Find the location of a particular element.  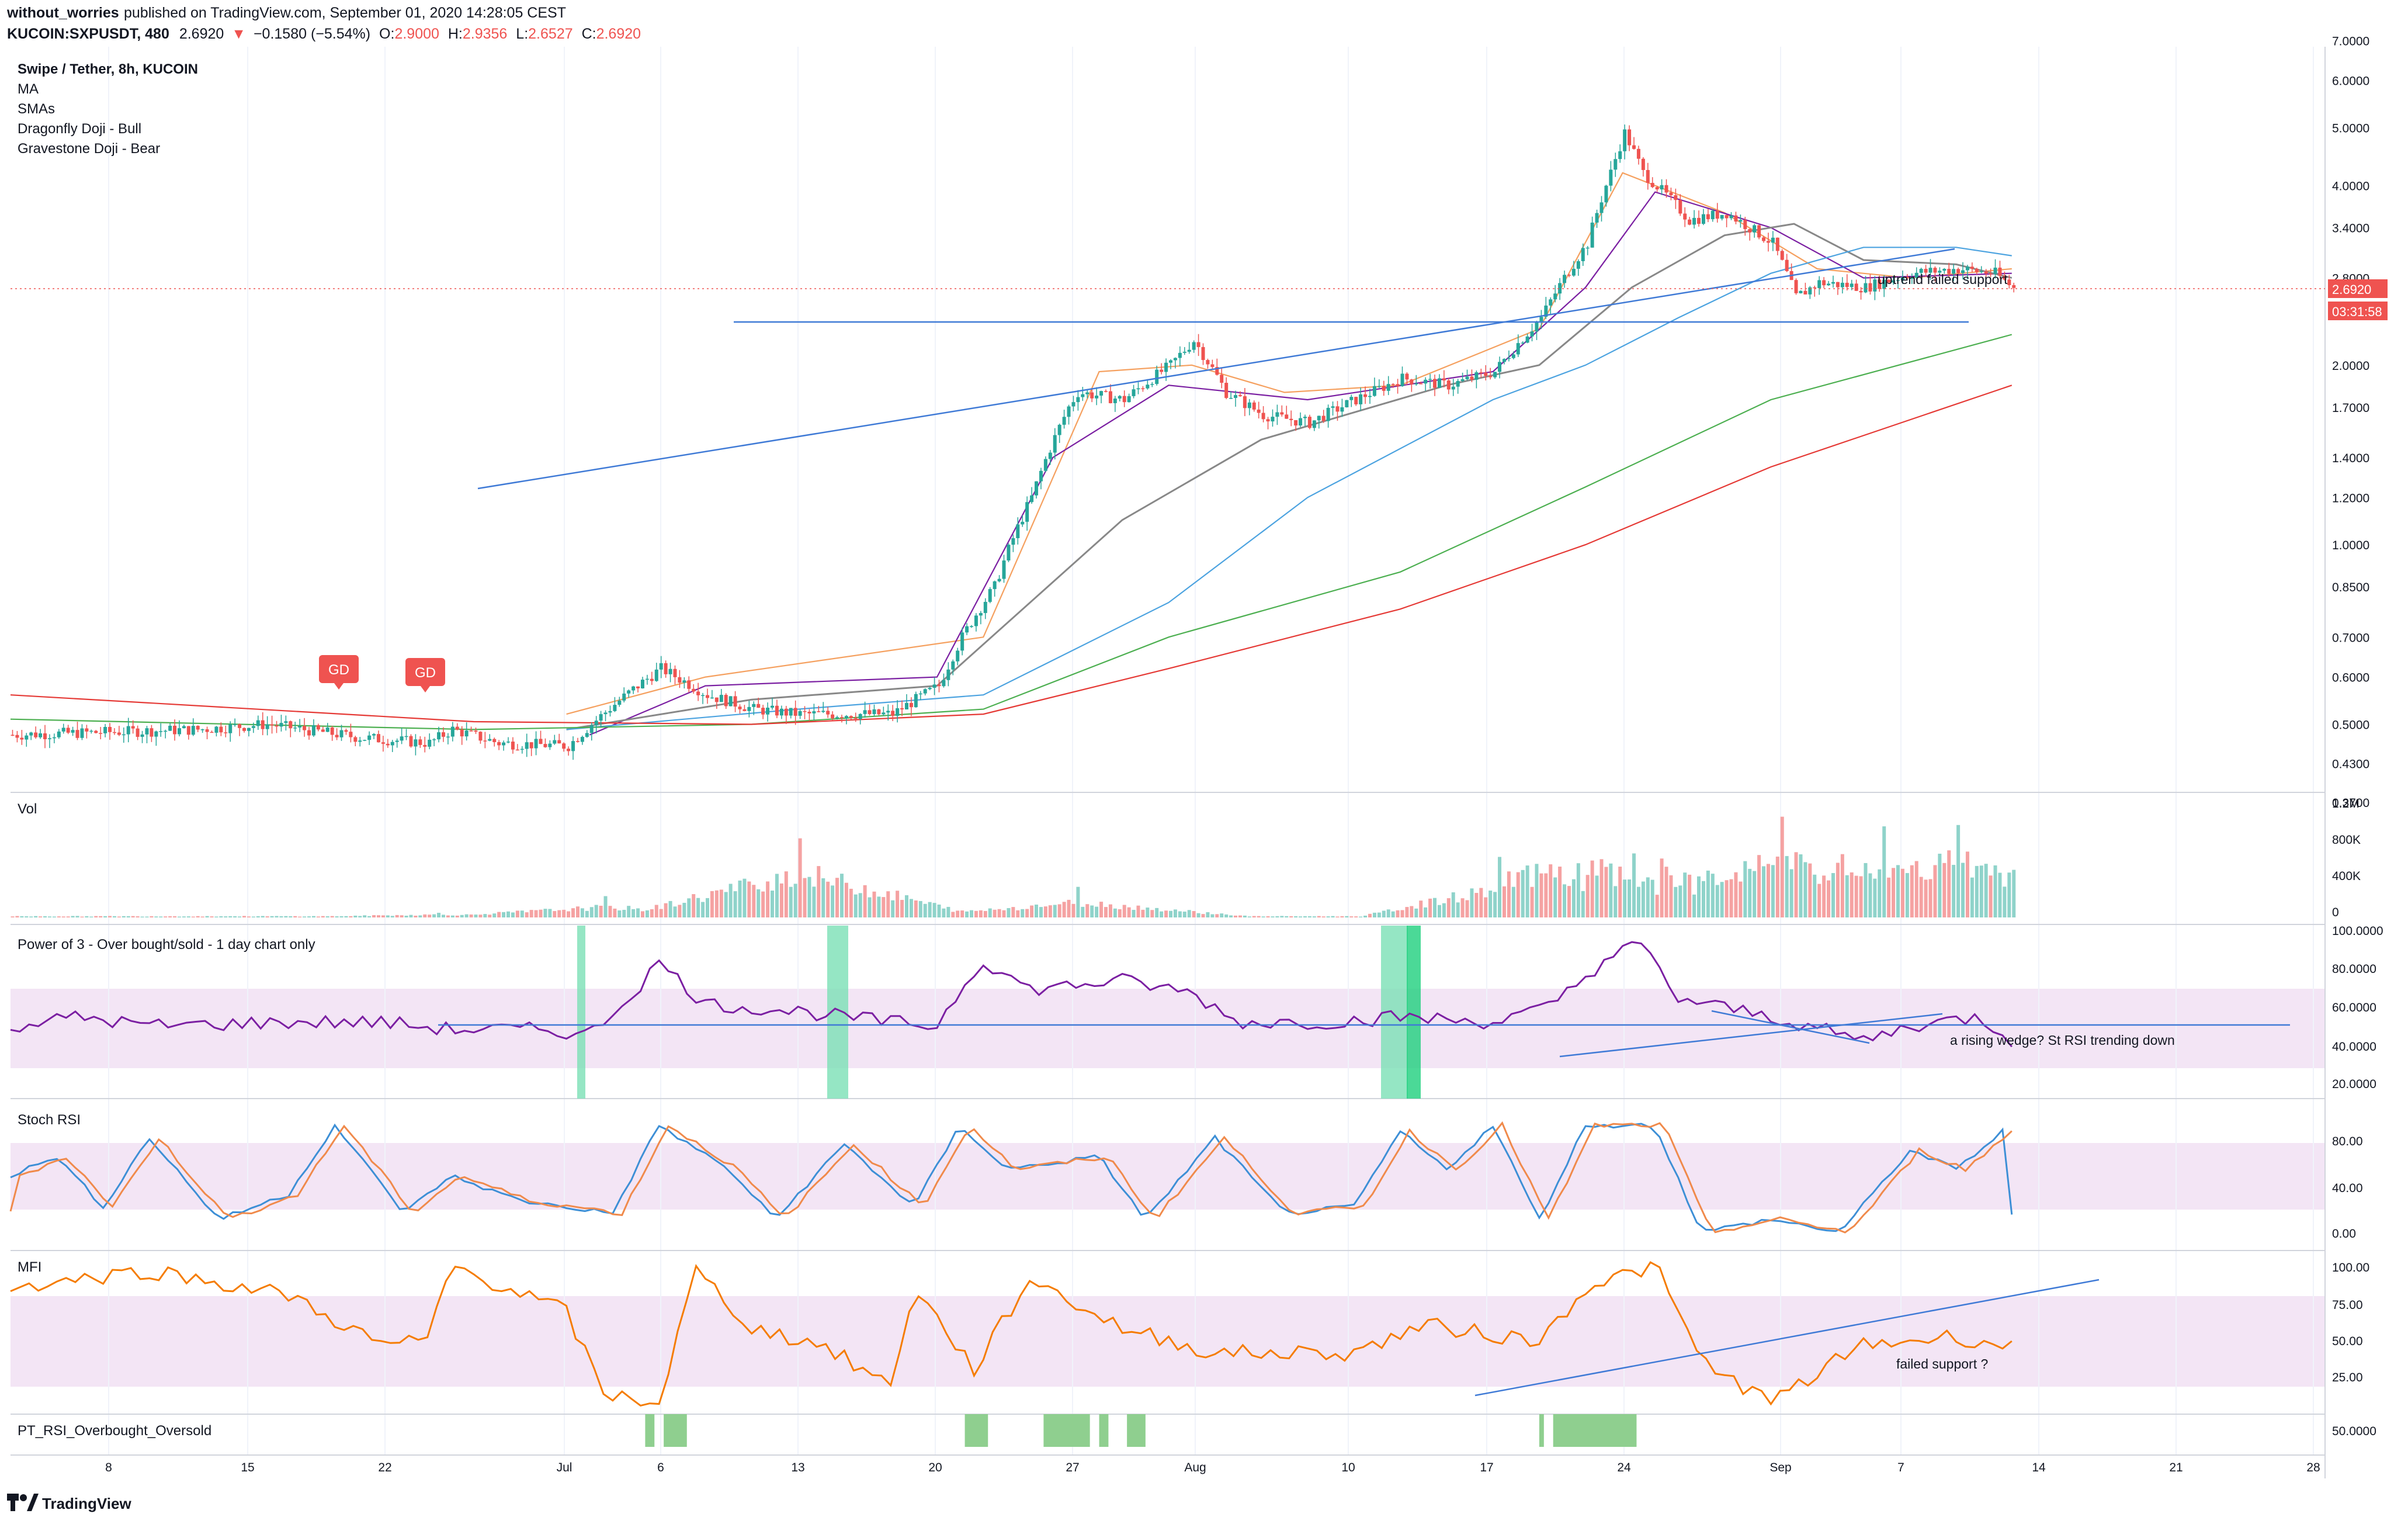

pt-pane-title: PT_RSI_Overbought_Oversold is located at coordinates (114, 1431).